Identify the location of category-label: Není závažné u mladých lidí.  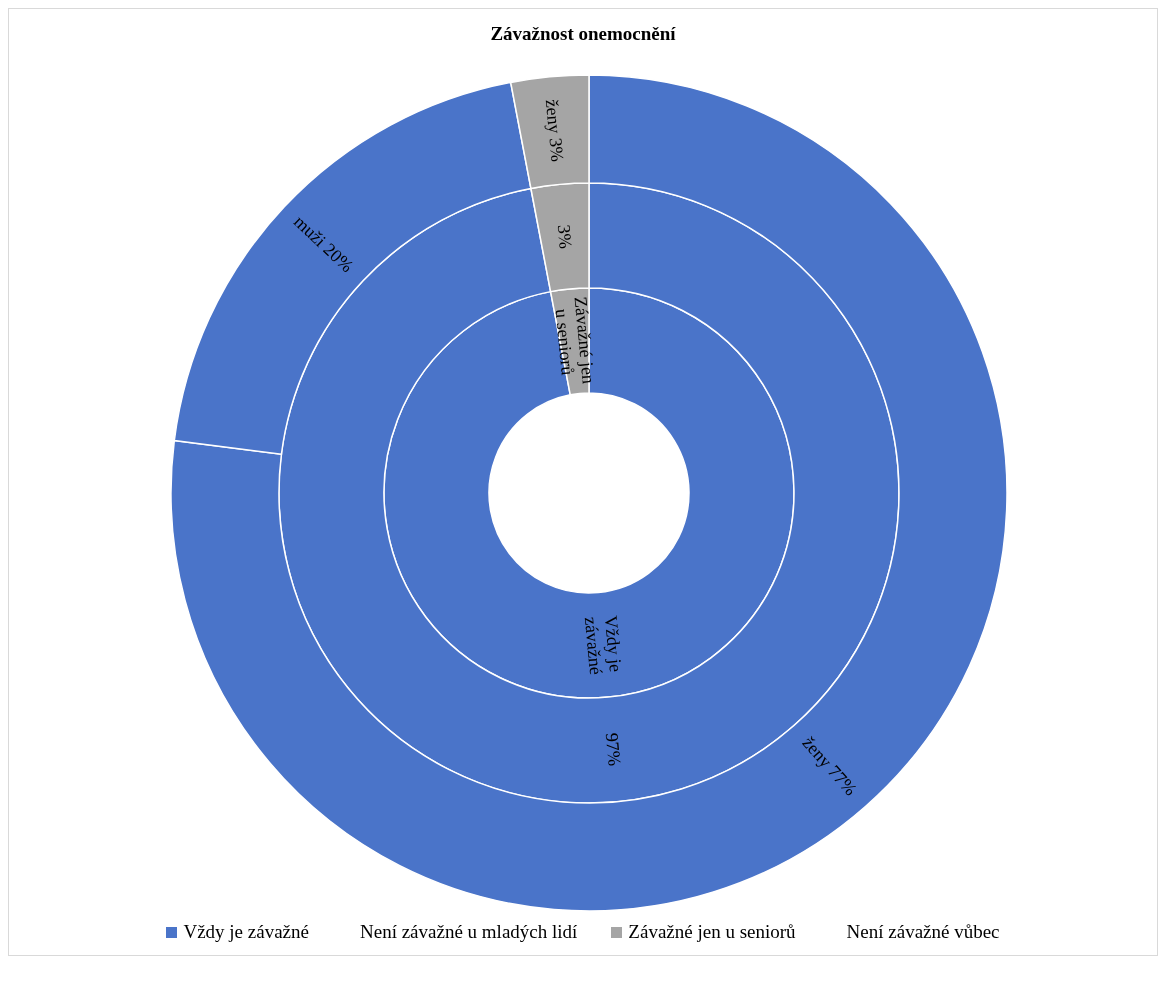
(468, 931).